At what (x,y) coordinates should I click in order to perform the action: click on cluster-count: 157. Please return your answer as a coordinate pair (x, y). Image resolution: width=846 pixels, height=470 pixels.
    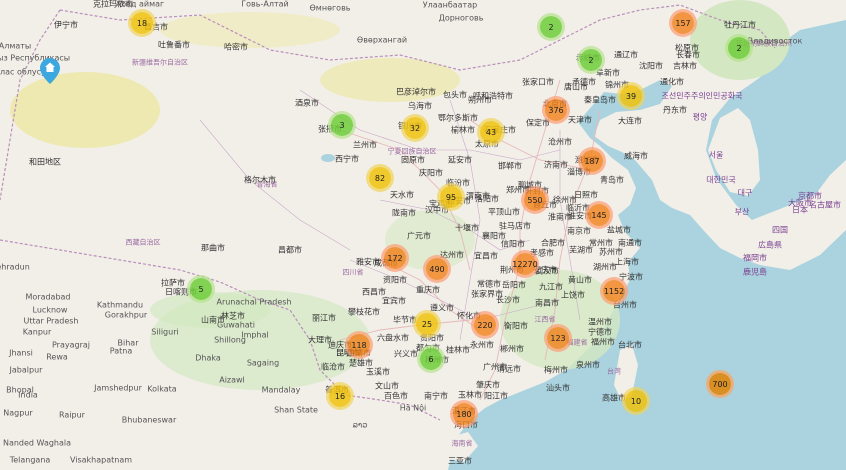
    Looking at the image, I should click on (683, 23).